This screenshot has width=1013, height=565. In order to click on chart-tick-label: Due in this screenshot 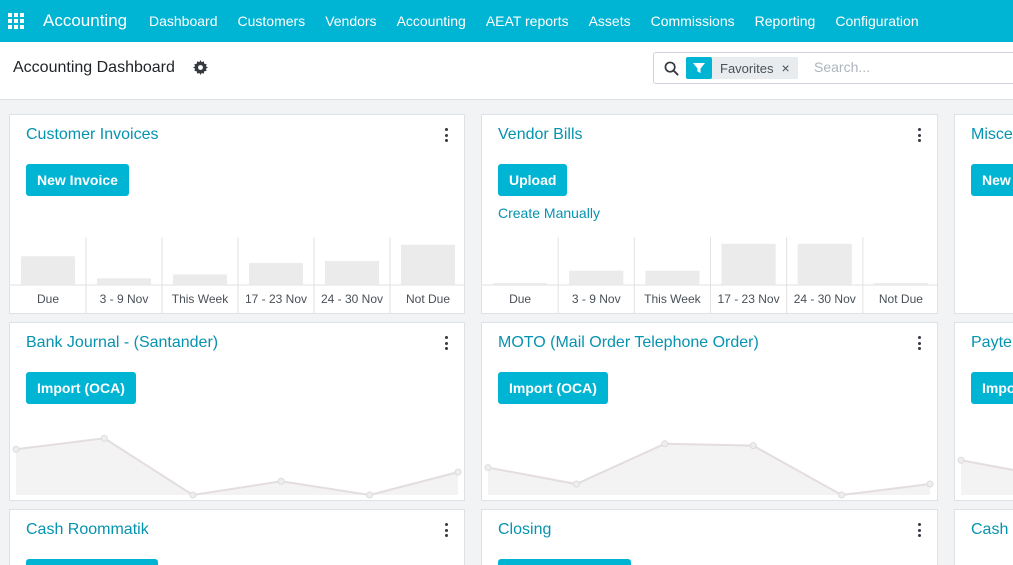, I will do `click(520, 299)`.